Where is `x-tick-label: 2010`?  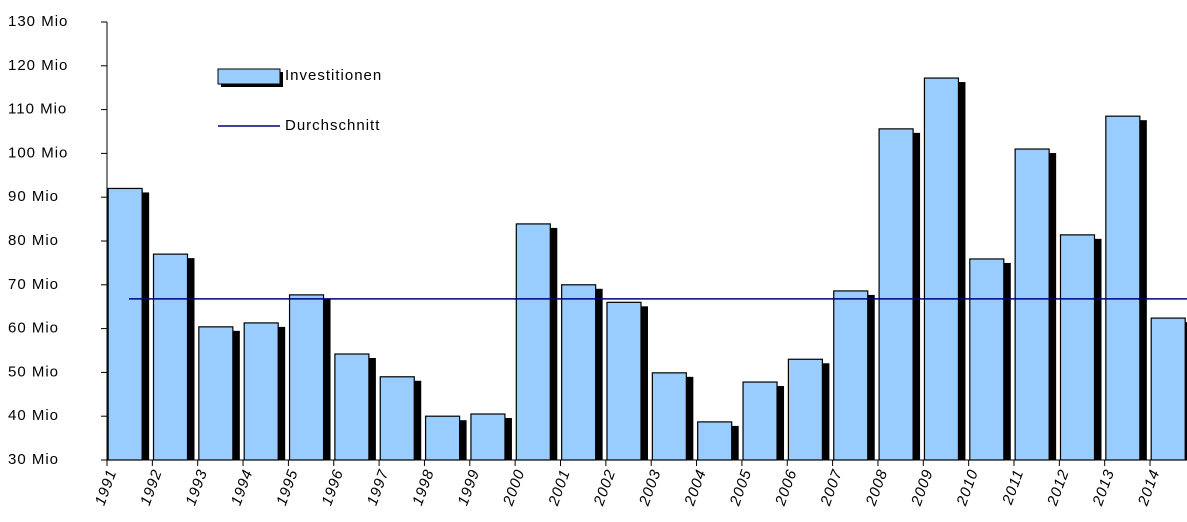 x-tick-label: 2010 is located at coordinates (967, 488).